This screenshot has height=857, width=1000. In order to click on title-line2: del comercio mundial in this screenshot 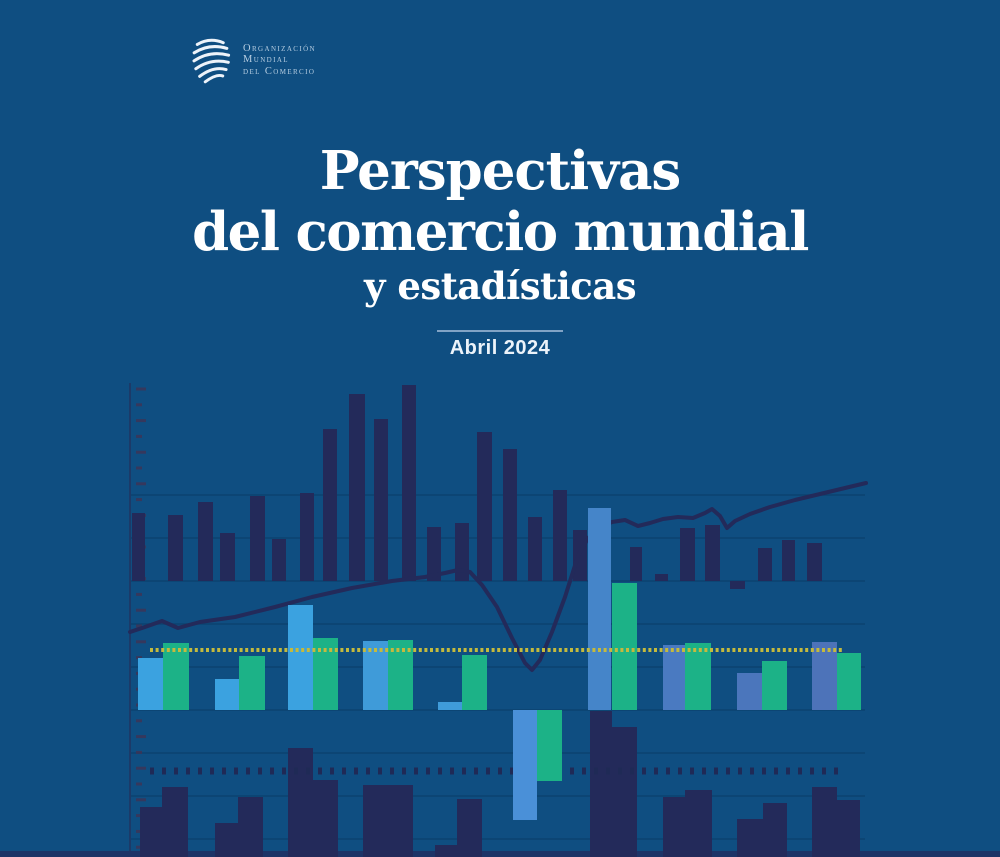, I will do `click(500, 232)`.